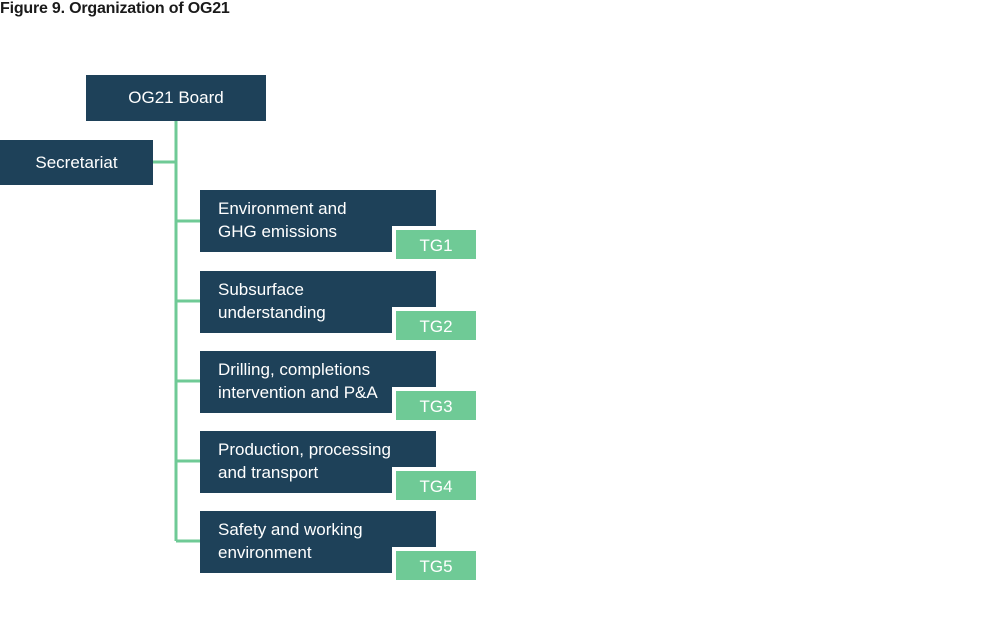  Describe the element at coordinates (434, 563) in the screenshot. I see `tg5-tag: TG5` at that location.